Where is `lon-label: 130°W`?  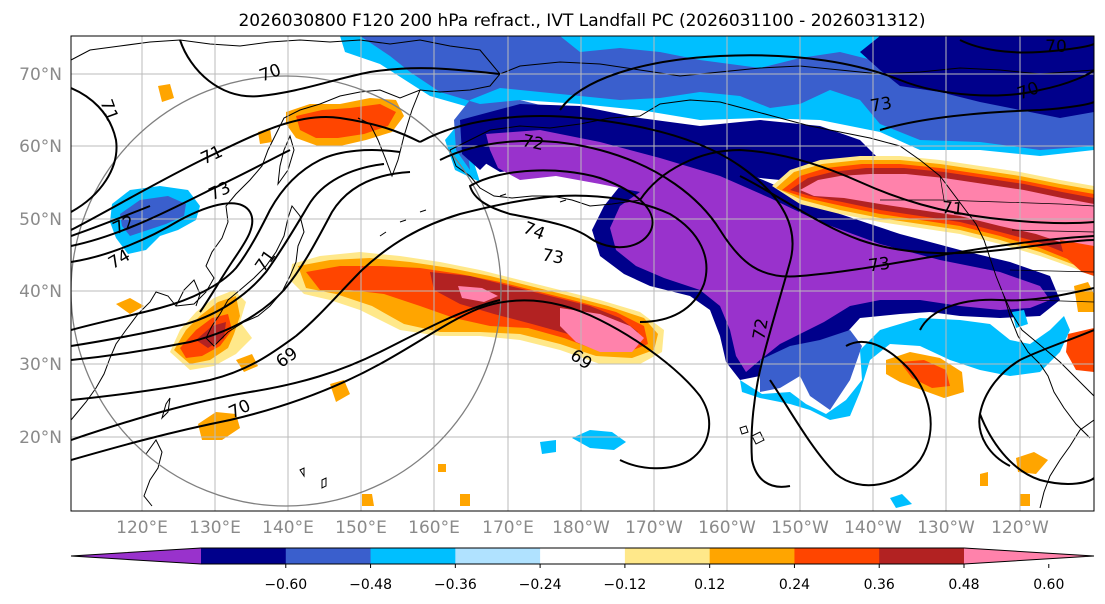 lon-label: 130°W is located at coordinates (946, 528).